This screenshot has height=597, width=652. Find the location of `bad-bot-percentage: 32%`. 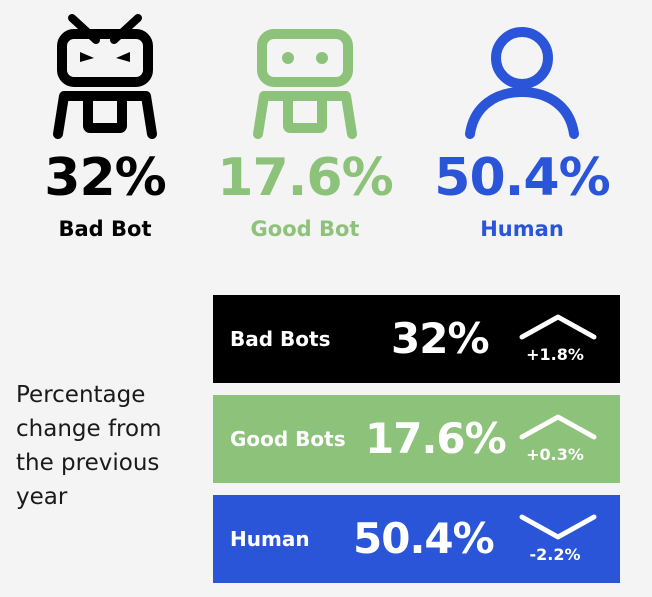

bad-bot-percentage: 32% is located at coordinates (105, 178).